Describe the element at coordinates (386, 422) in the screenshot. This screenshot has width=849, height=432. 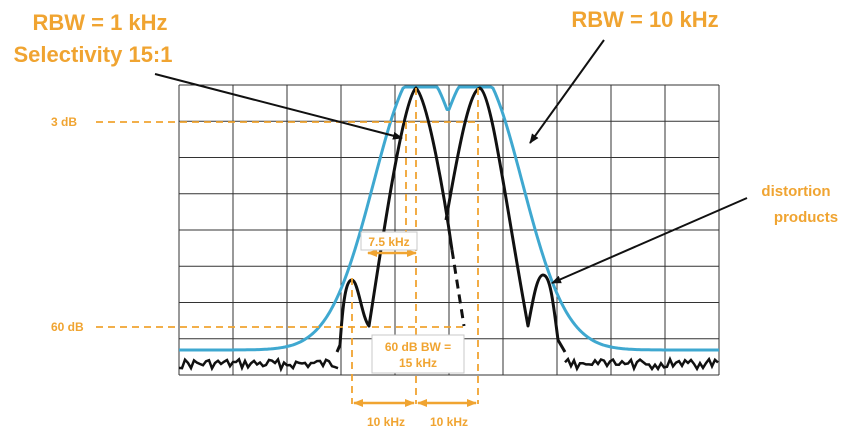
I see `spacing-left-label: 10 kHz` at that location.